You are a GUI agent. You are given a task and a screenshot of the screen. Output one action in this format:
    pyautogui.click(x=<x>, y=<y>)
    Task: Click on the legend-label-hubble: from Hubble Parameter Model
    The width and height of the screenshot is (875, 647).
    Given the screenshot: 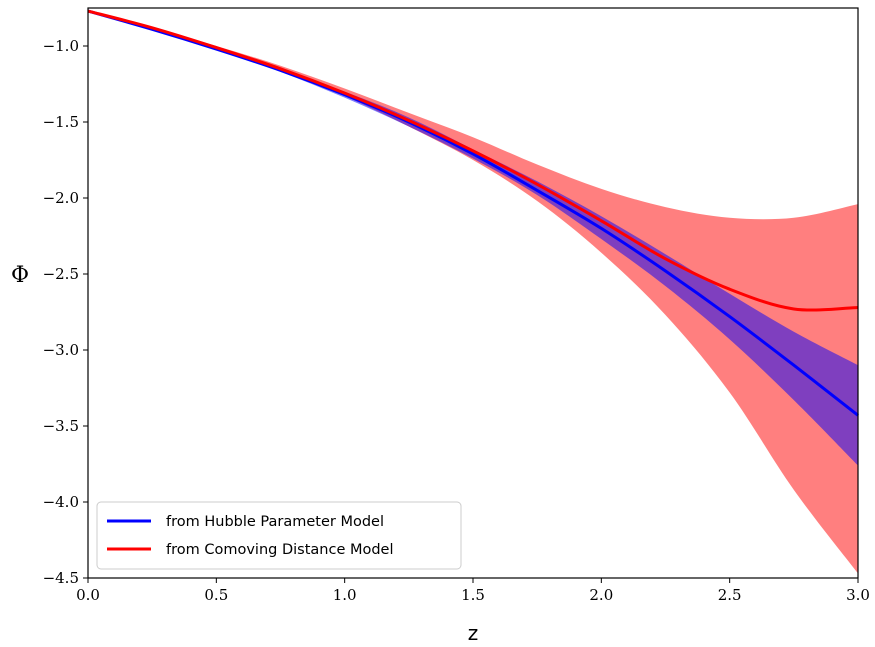 What is the action you would take?
    pyautogui.click(x=275, y=522)
    